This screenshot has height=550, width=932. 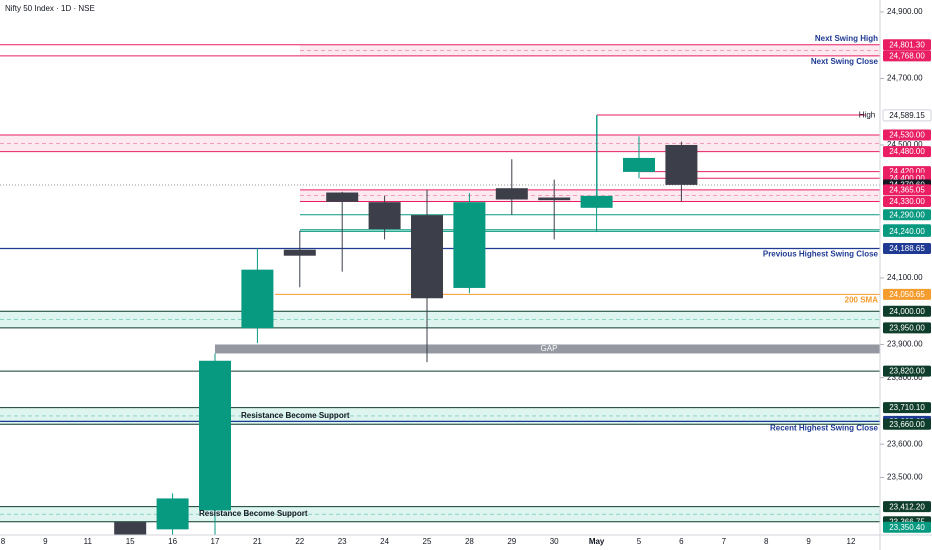 I want to click on price-badge-label: 24,050.65, so click(x=907, y=294).